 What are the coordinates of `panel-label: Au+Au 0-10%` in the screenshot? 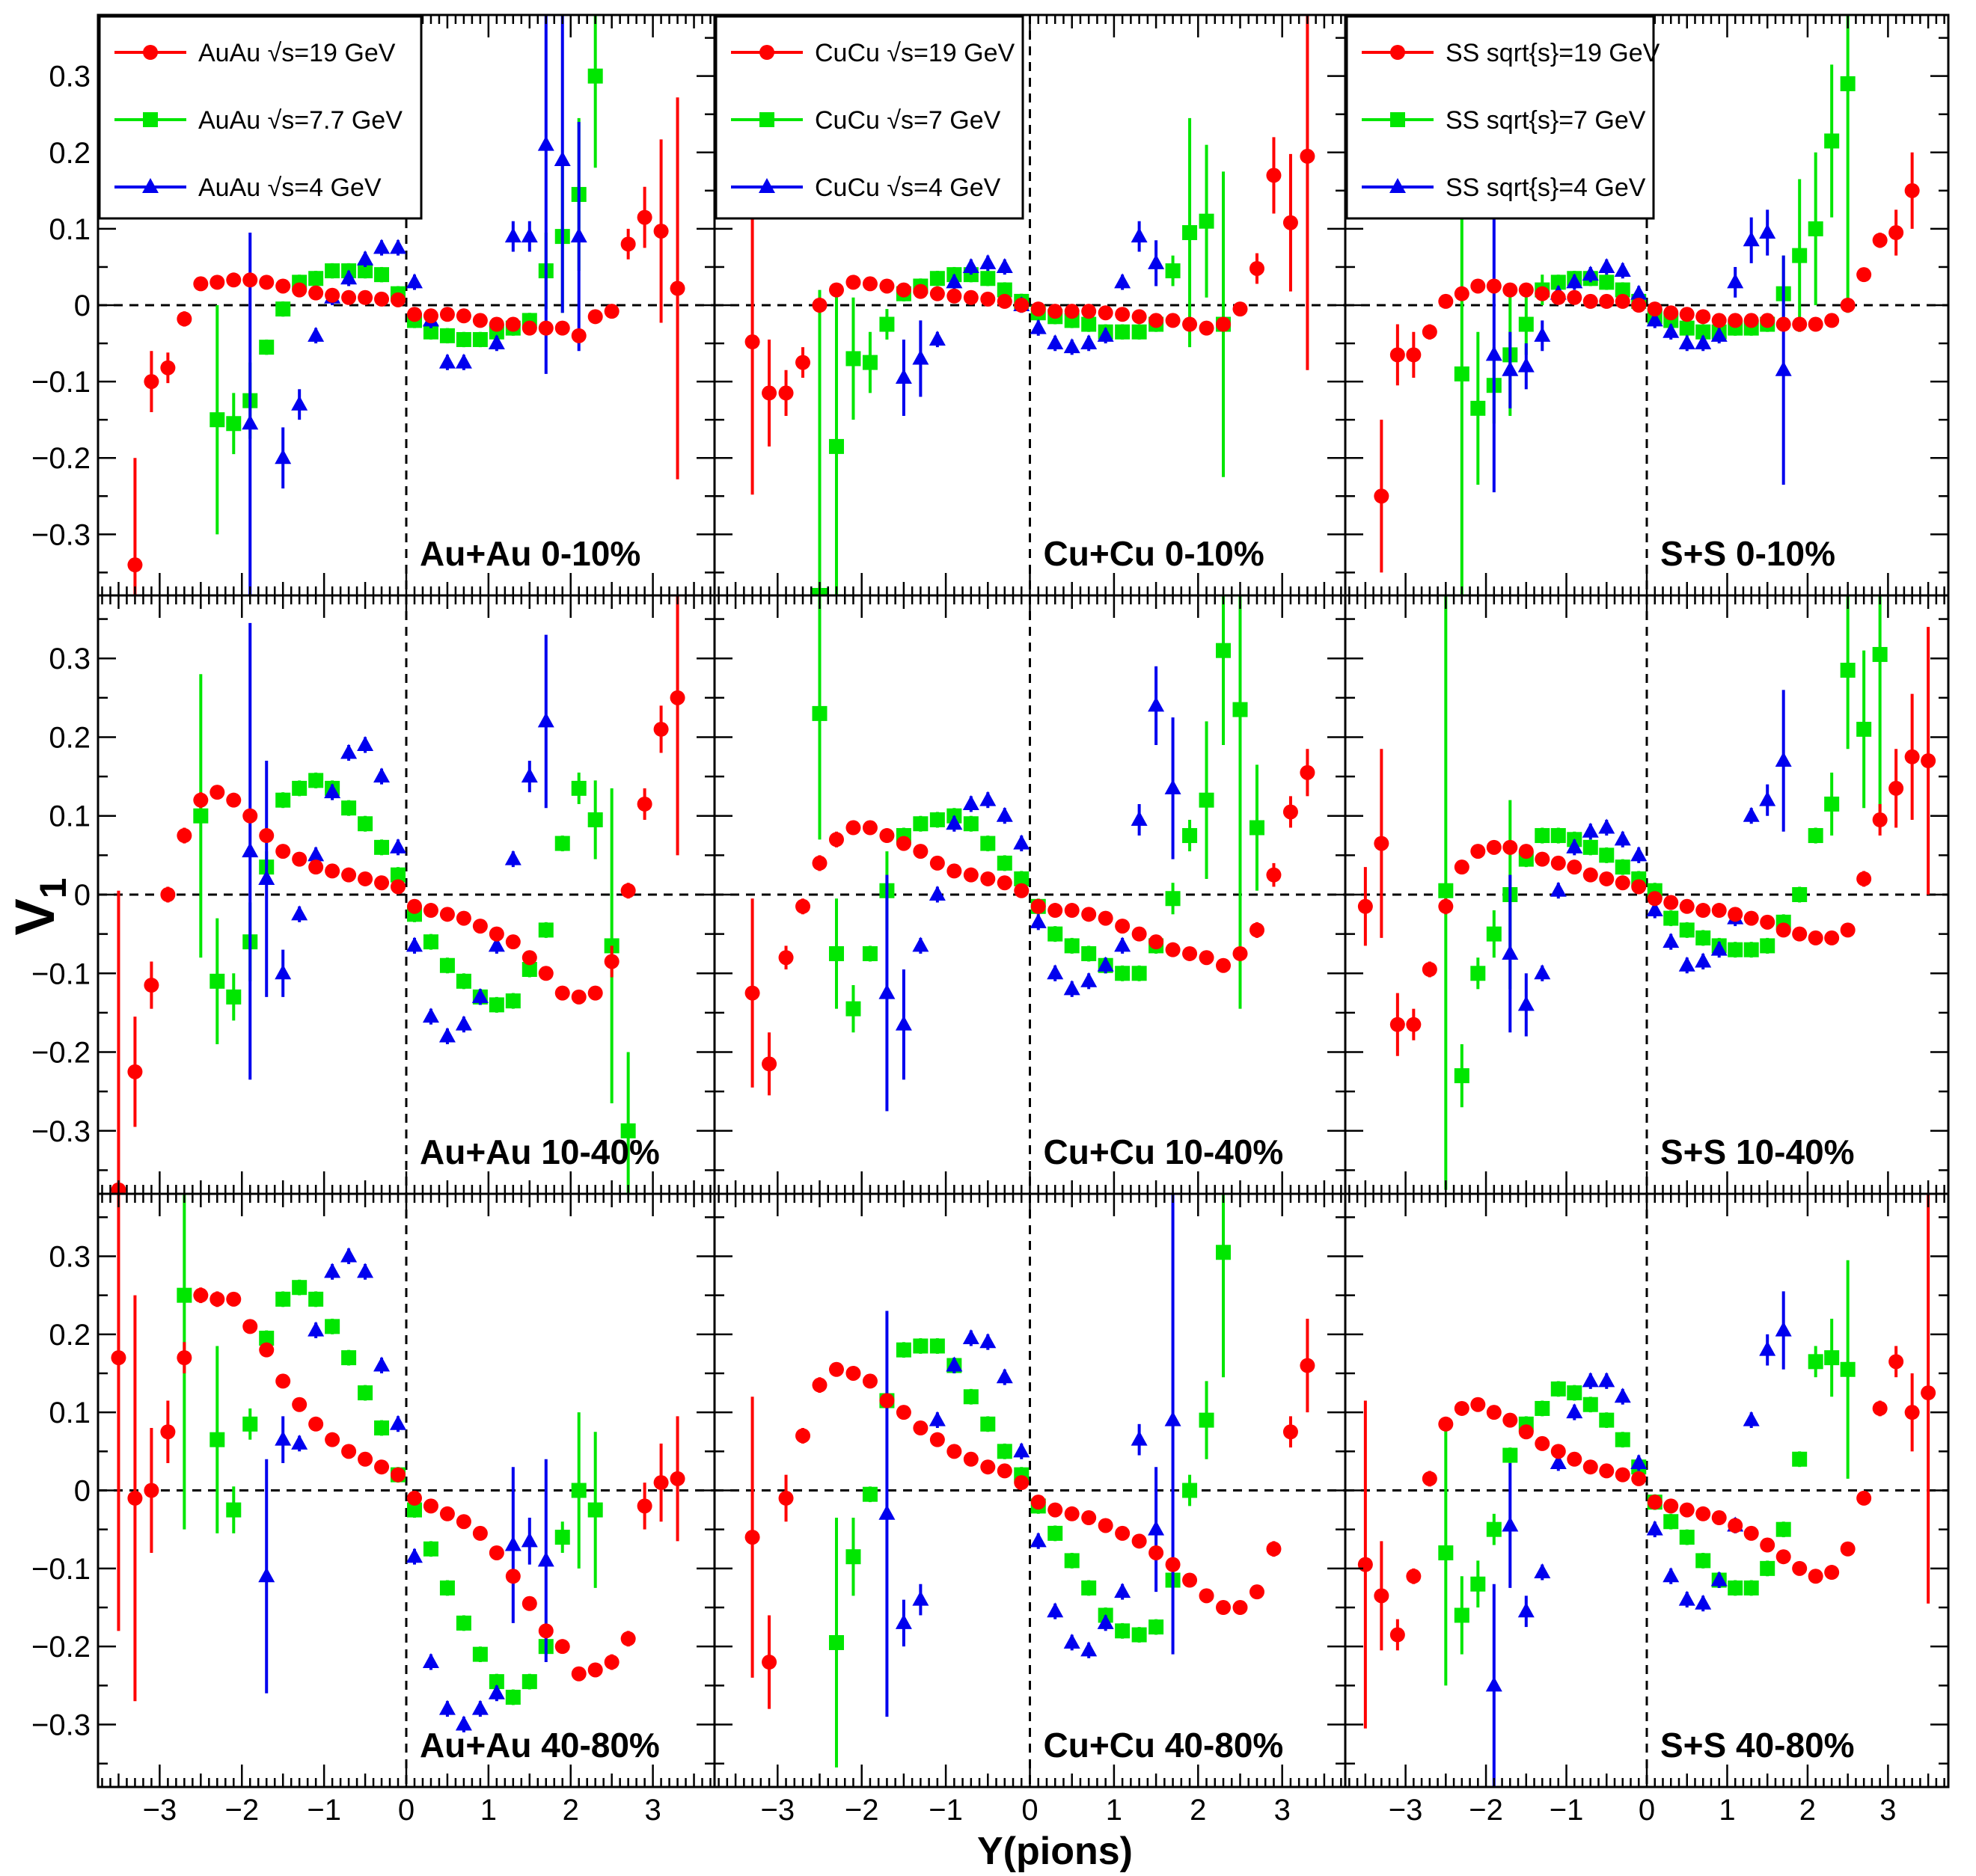 It's located at (530, 553).